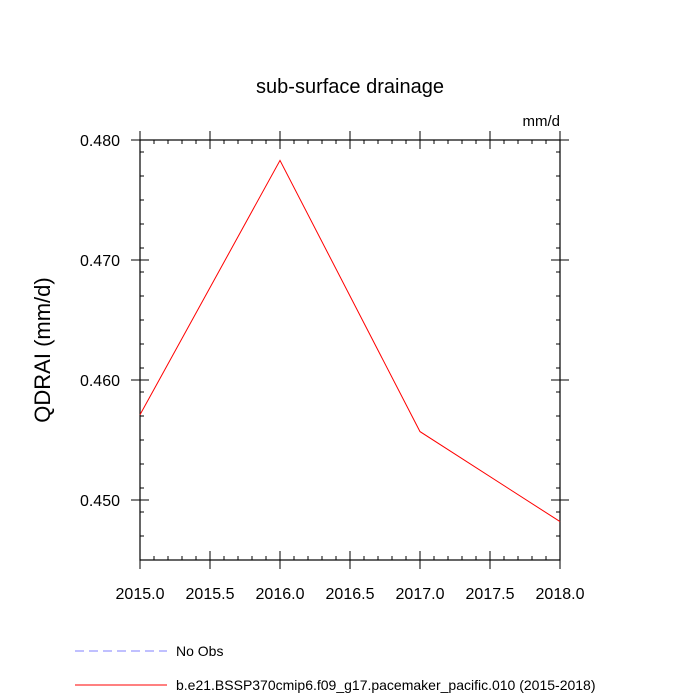 Image resolution: width=700 pixels, height=700 pixels. Describe the element at coordinates (42, 349) in the screenshot. I see `y-axis-label: QDRAI (mm/d)` at that location.